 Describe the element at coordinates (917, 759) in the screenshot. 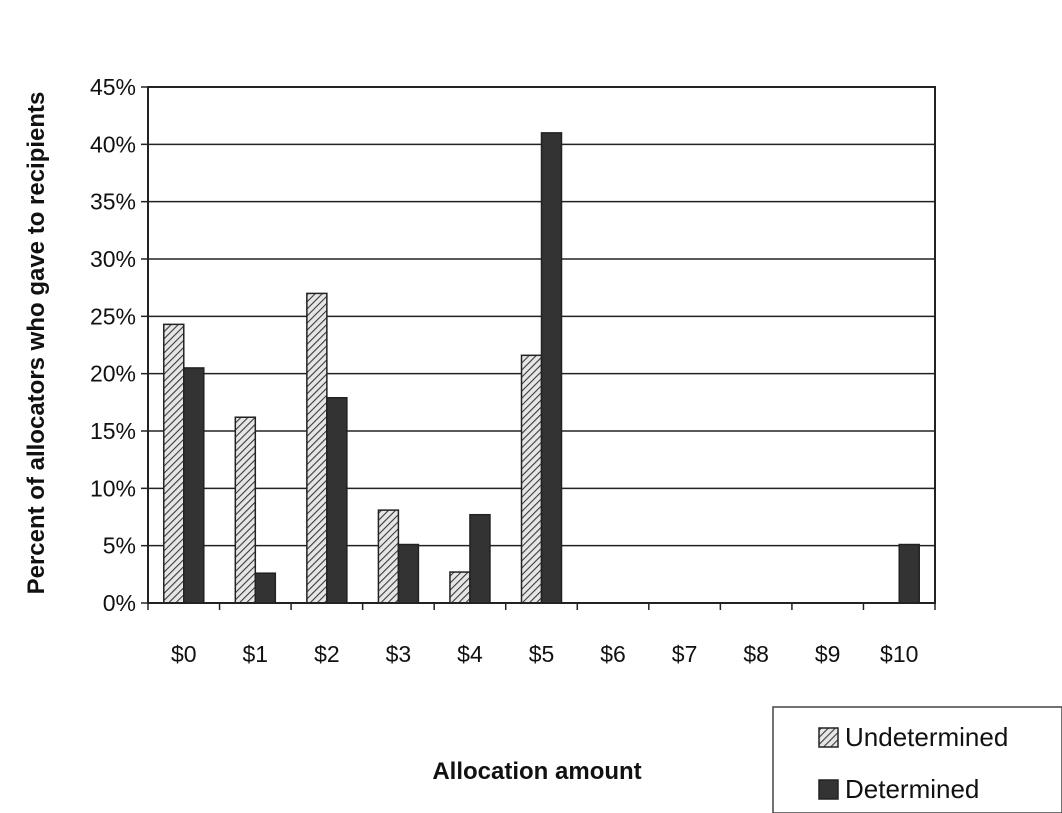

I see `legend: Undetermined Determined` at that location.